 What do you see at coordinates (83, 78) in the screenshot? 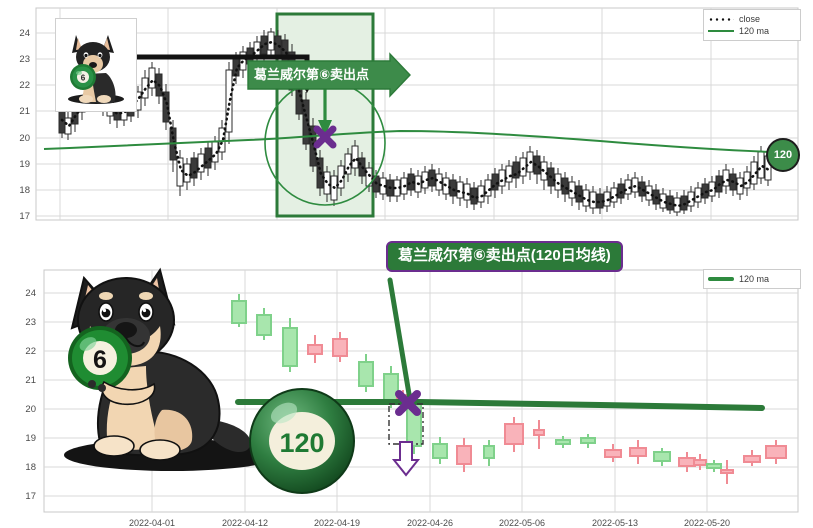
I see `svg-text: 6` at bounding box center [83, 78].